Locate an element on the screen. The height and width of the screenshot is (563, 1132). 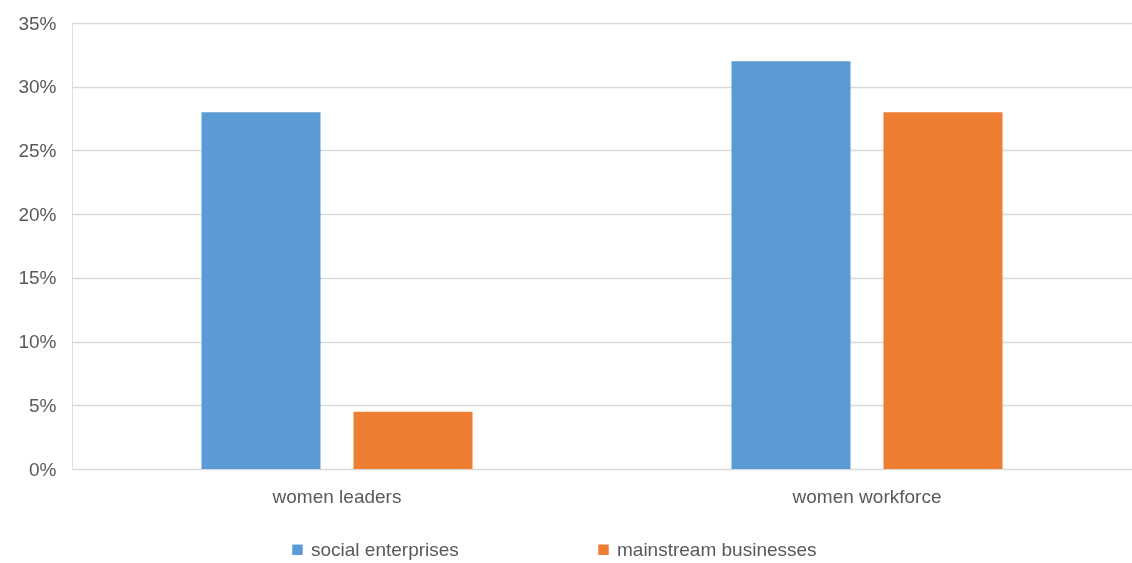
y-tick-label: 0% is located at coordinates (43, 469).